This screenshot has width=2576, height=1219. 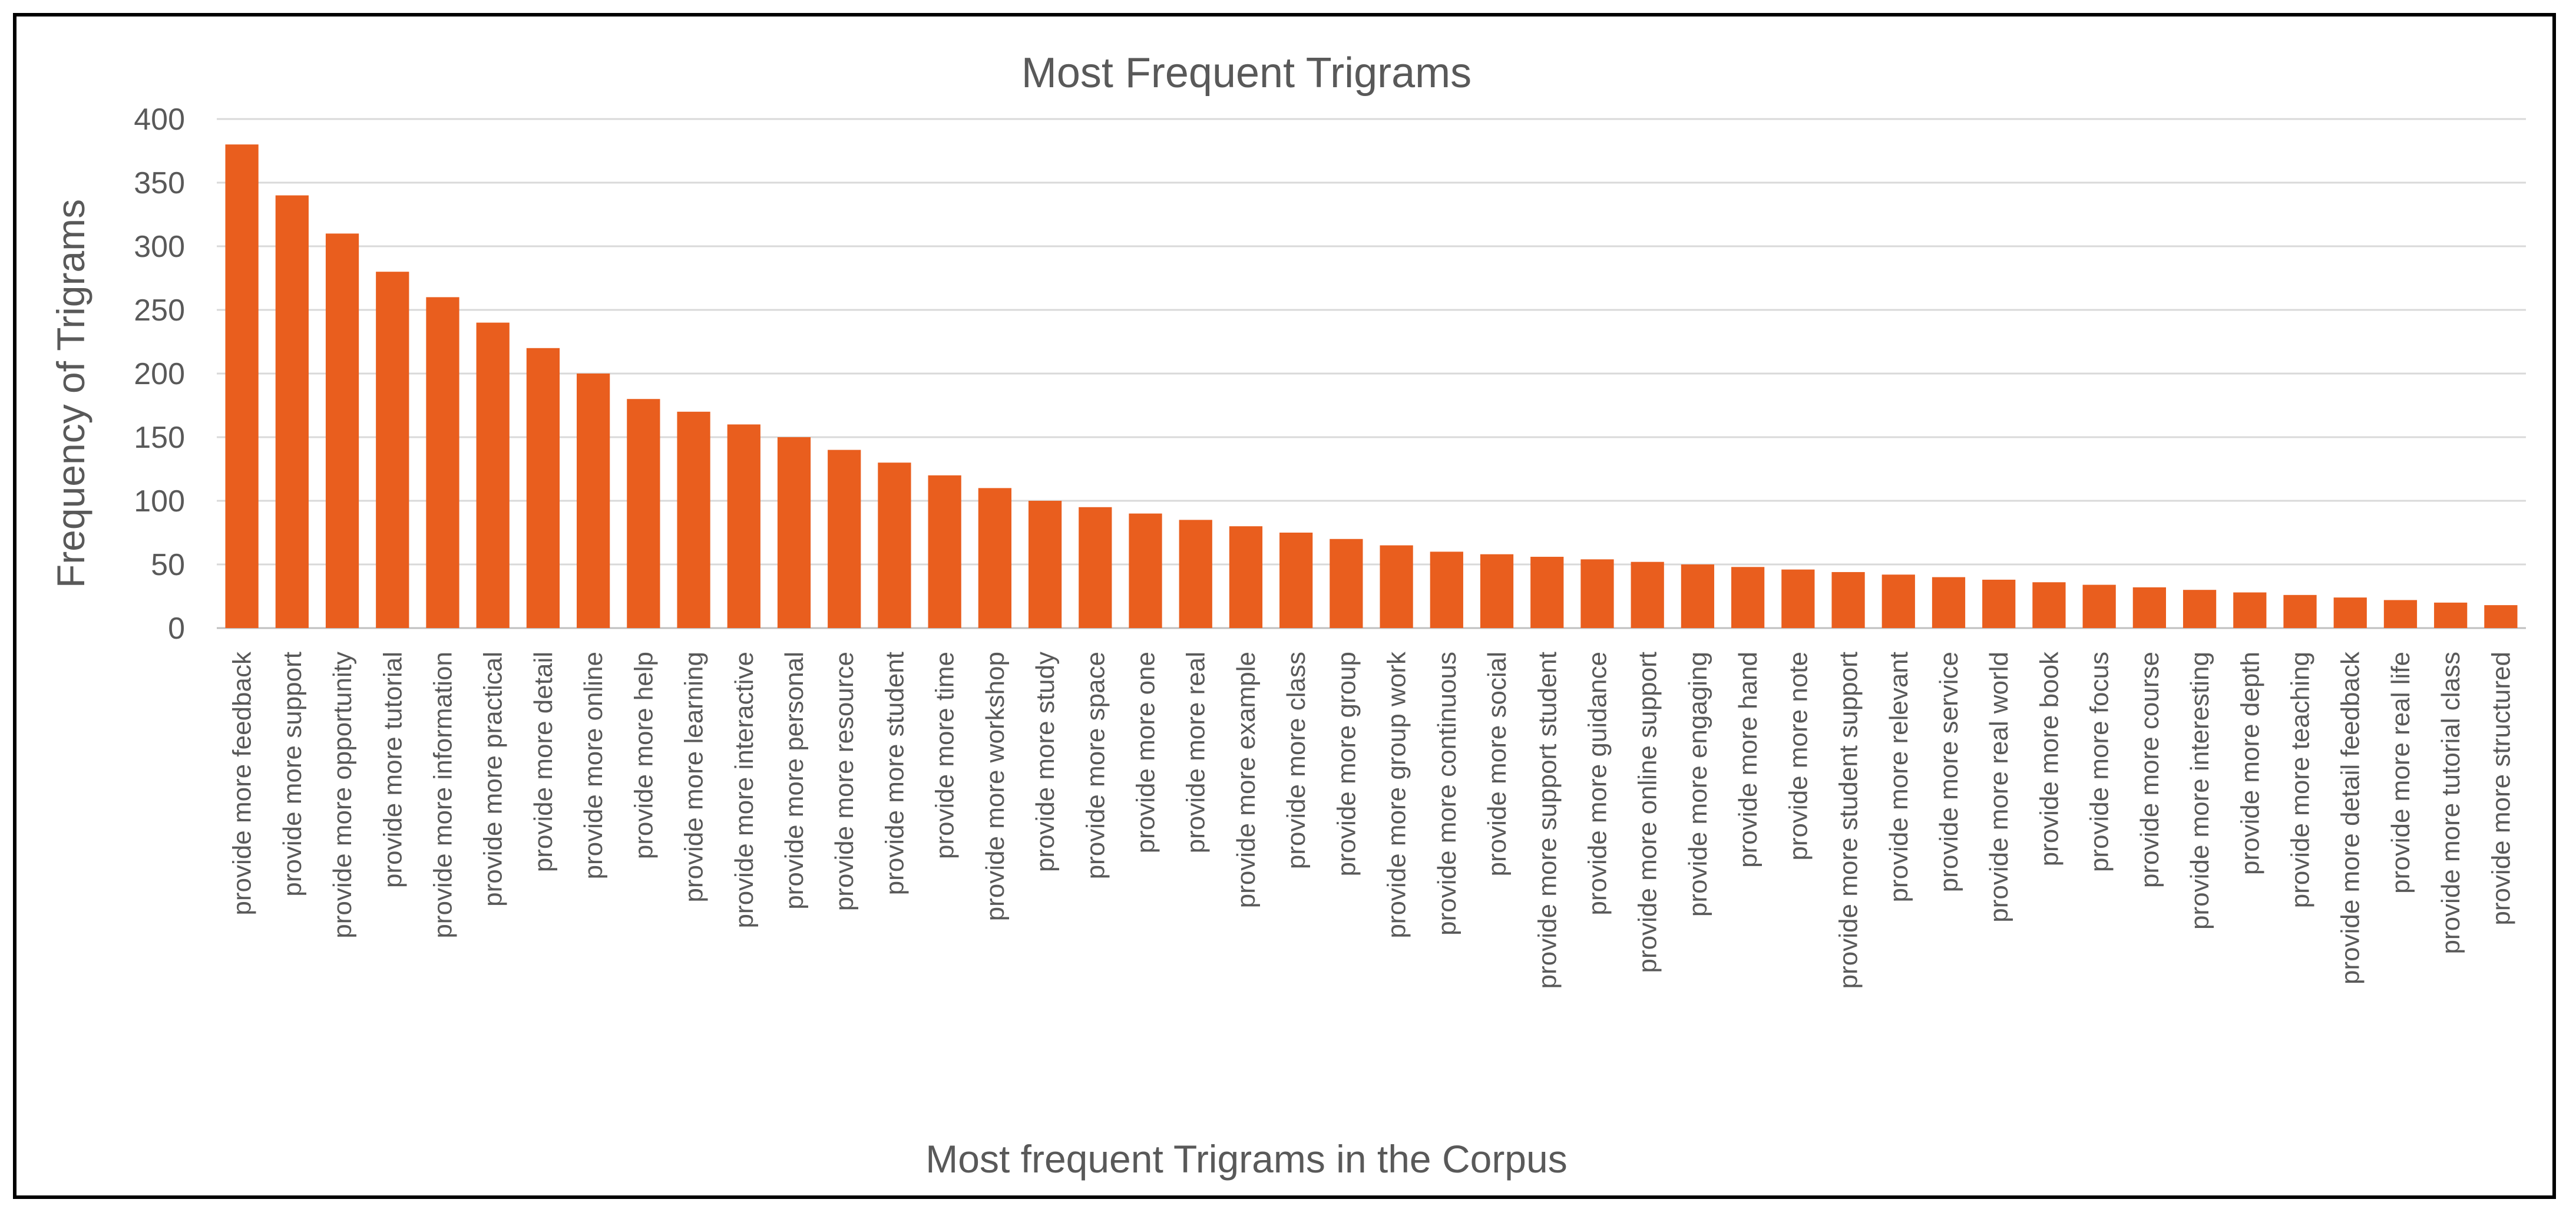 I want to click on x-category-label: provide more opportunity, so click(x=342, y=795).